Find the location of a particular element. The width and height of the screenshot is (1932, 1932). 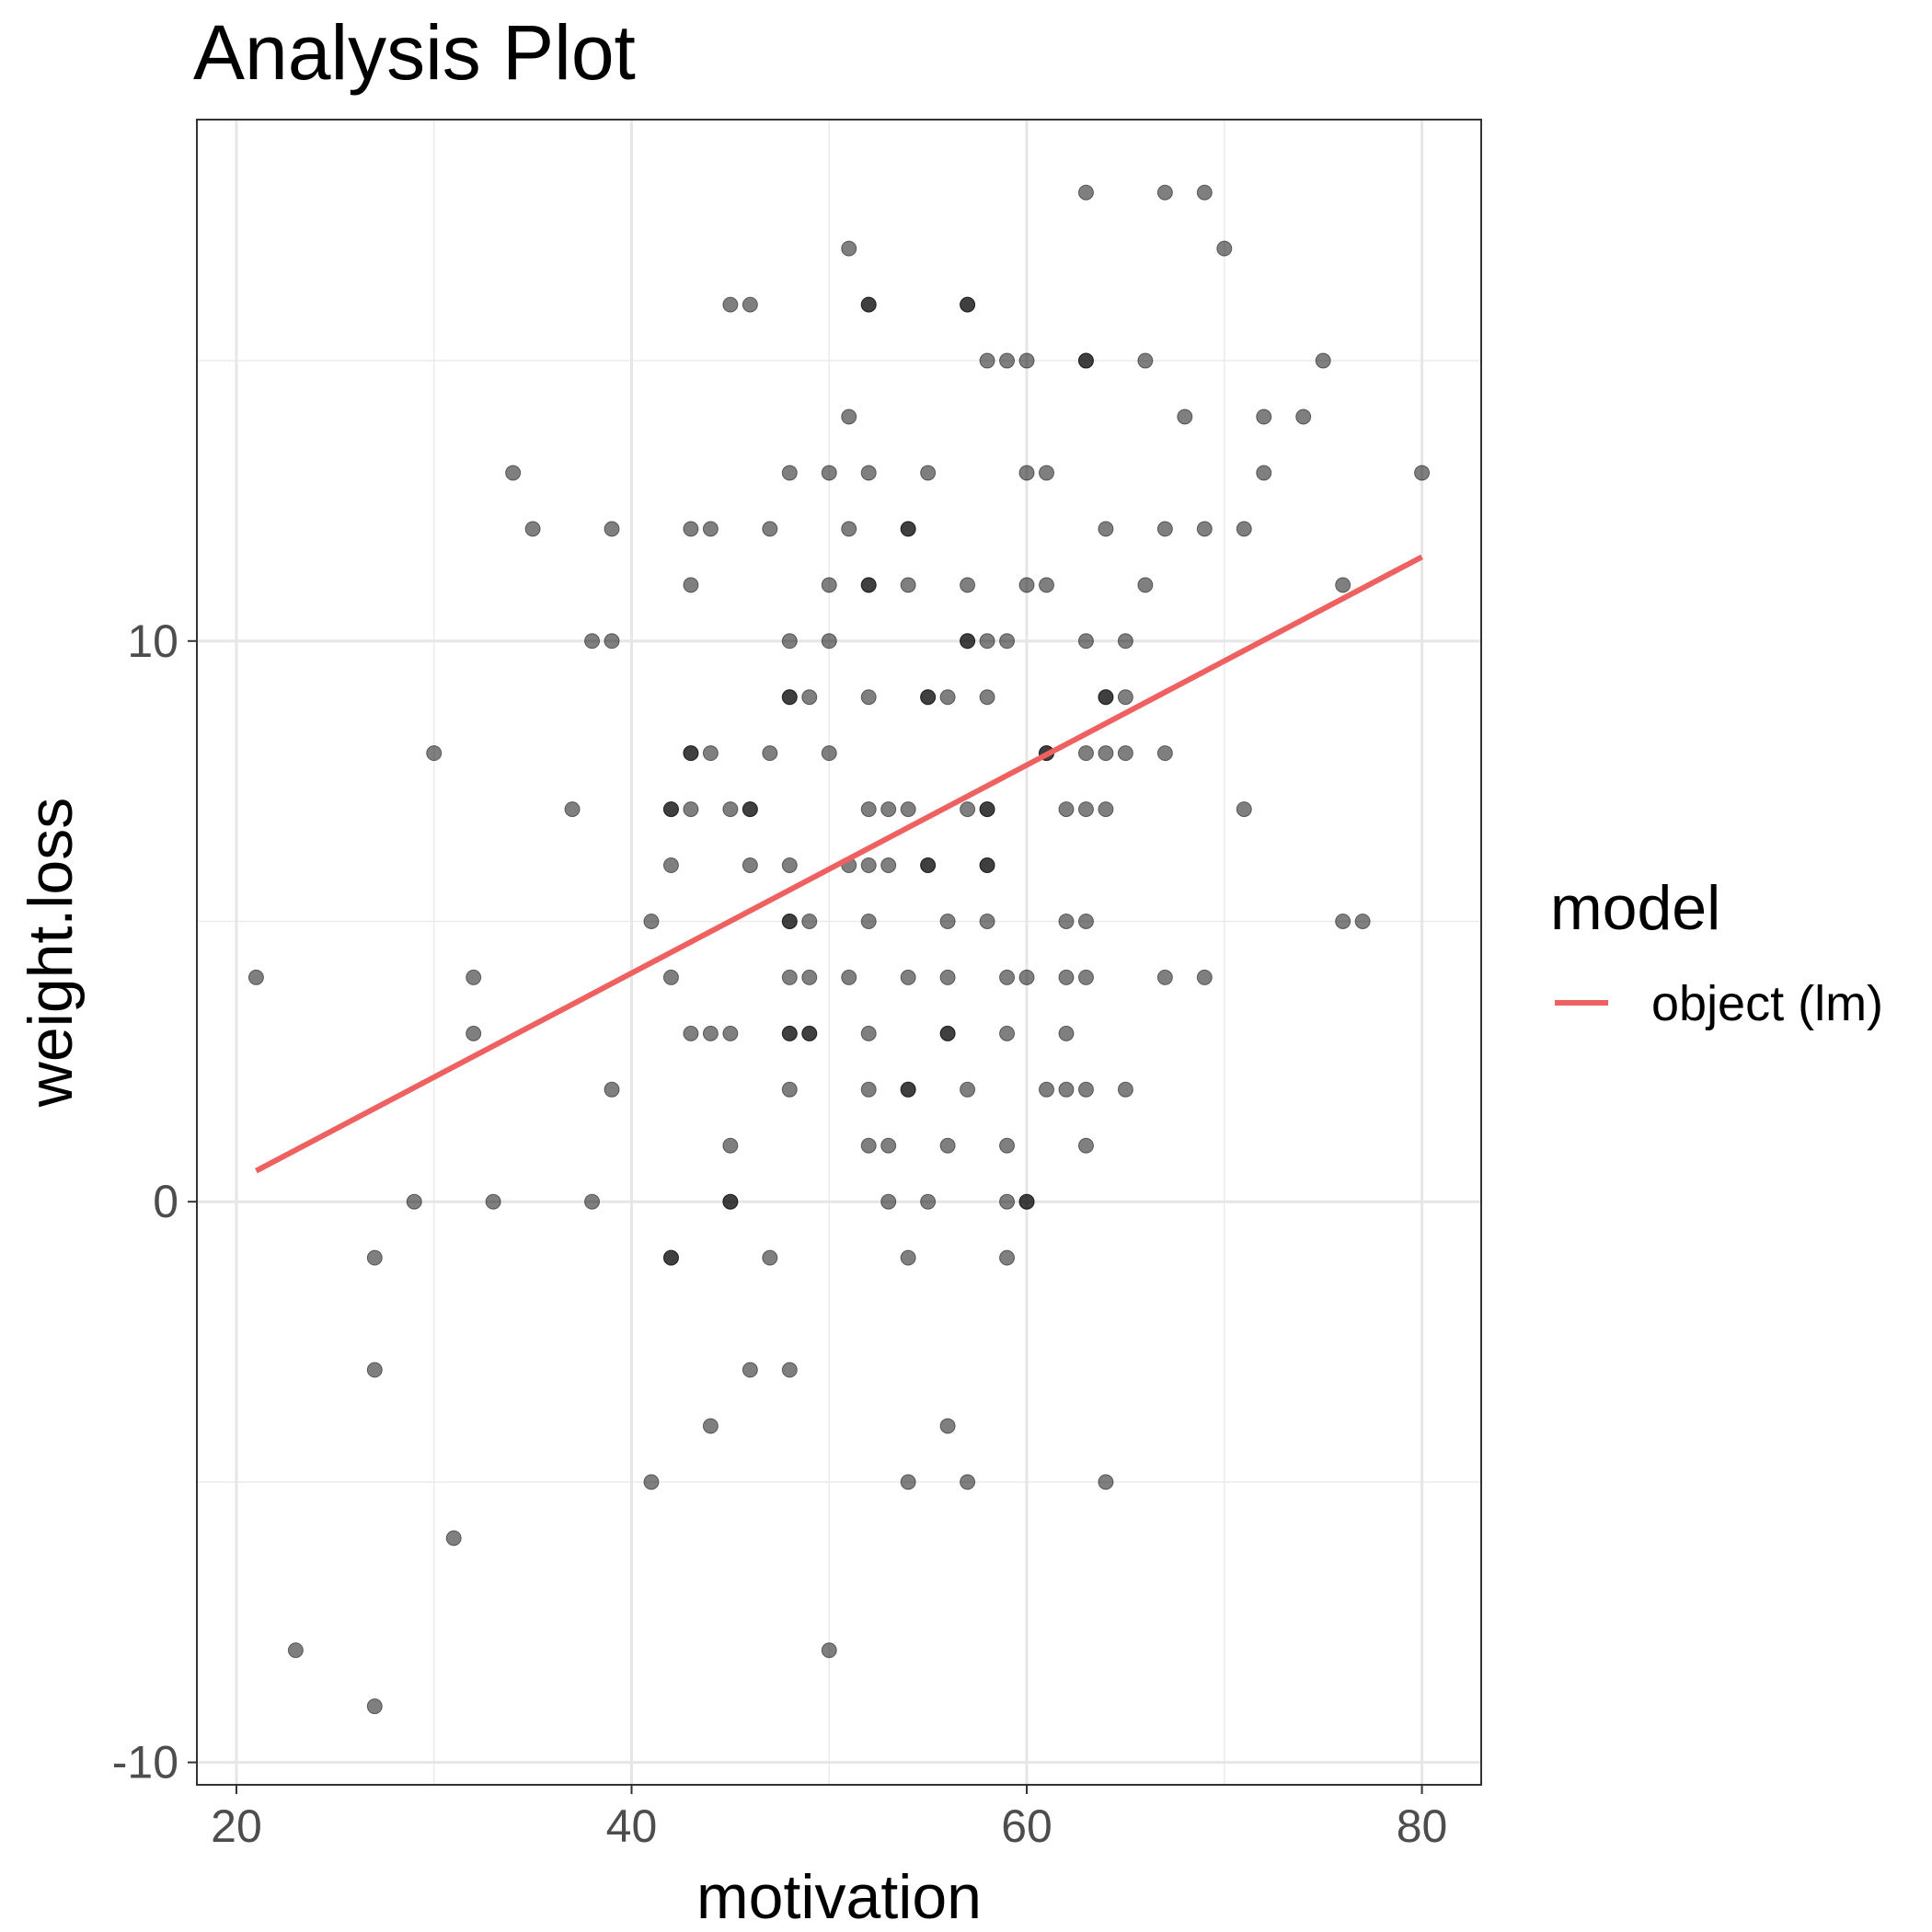

x-tick-label: 80 is located at coordinates (1422, 1826).